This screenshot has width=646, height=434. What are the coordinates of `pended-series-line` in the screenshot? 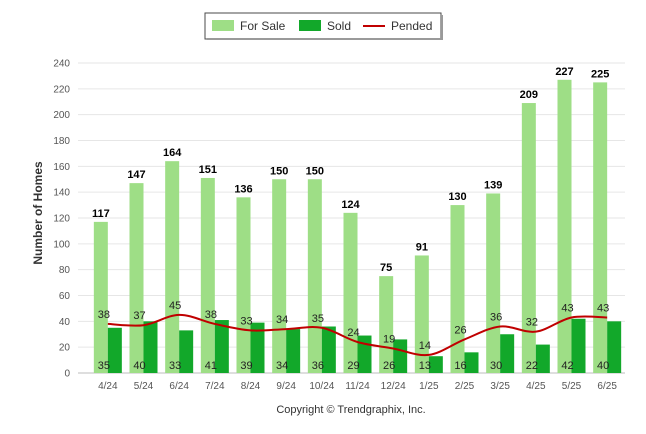 It's located at (357, 335).